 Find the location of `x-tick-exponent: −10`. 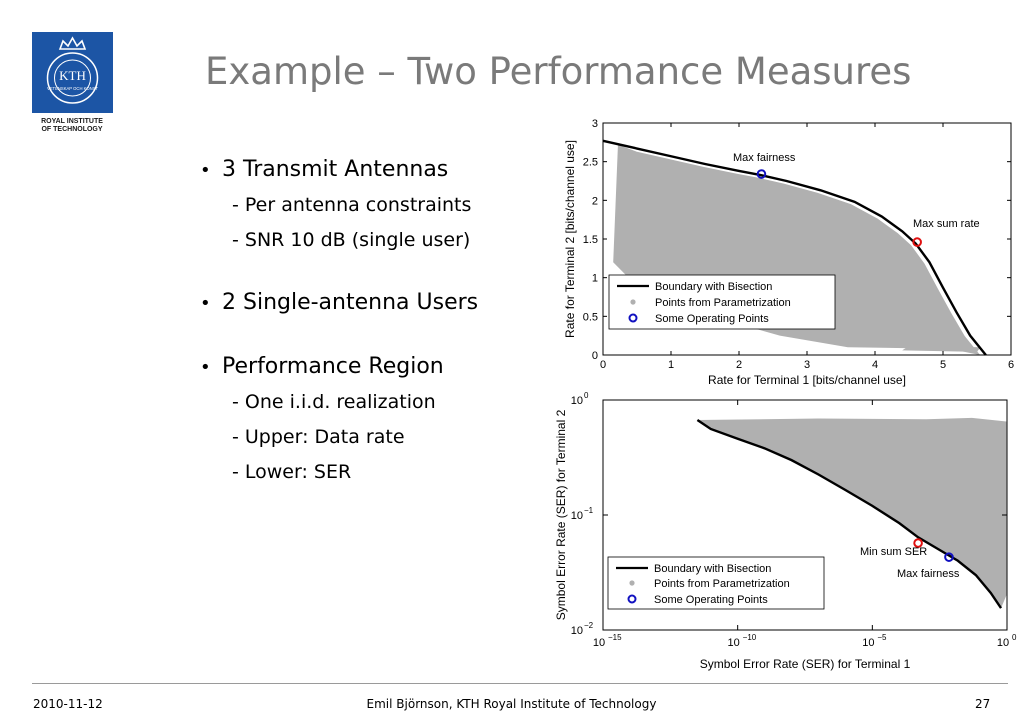

x-tick-exponent: −10 is located at coordinates (750, 637).